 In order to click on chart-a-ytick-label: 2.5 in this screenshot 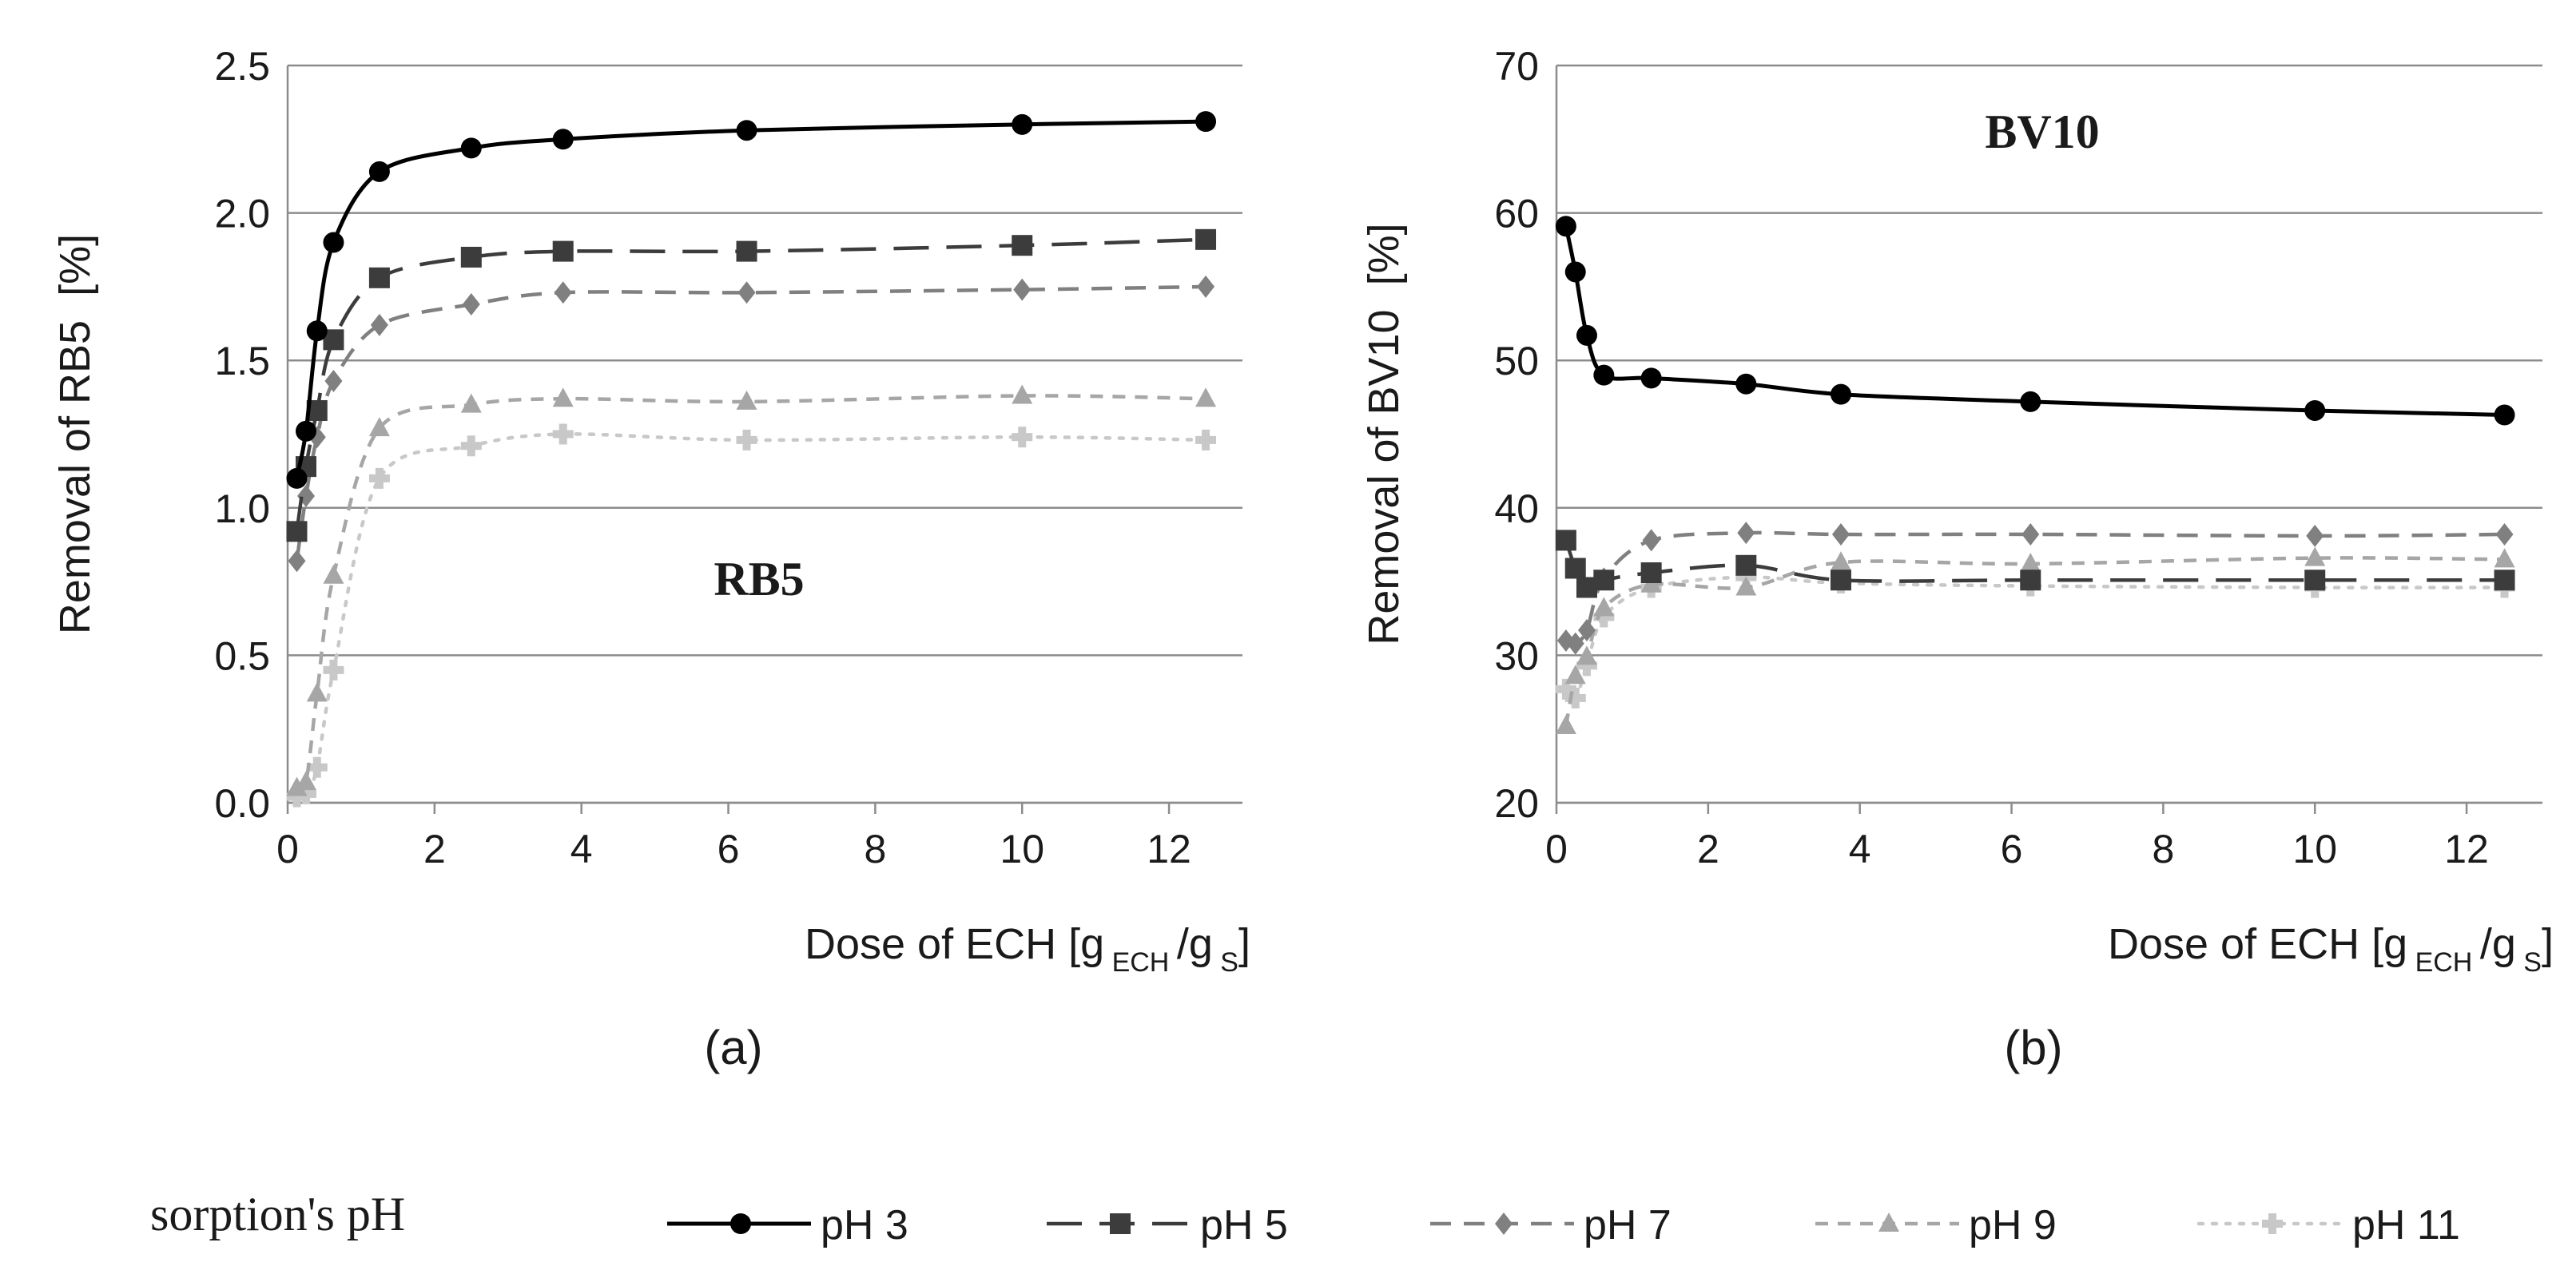, I will do `click(242, 66)`.